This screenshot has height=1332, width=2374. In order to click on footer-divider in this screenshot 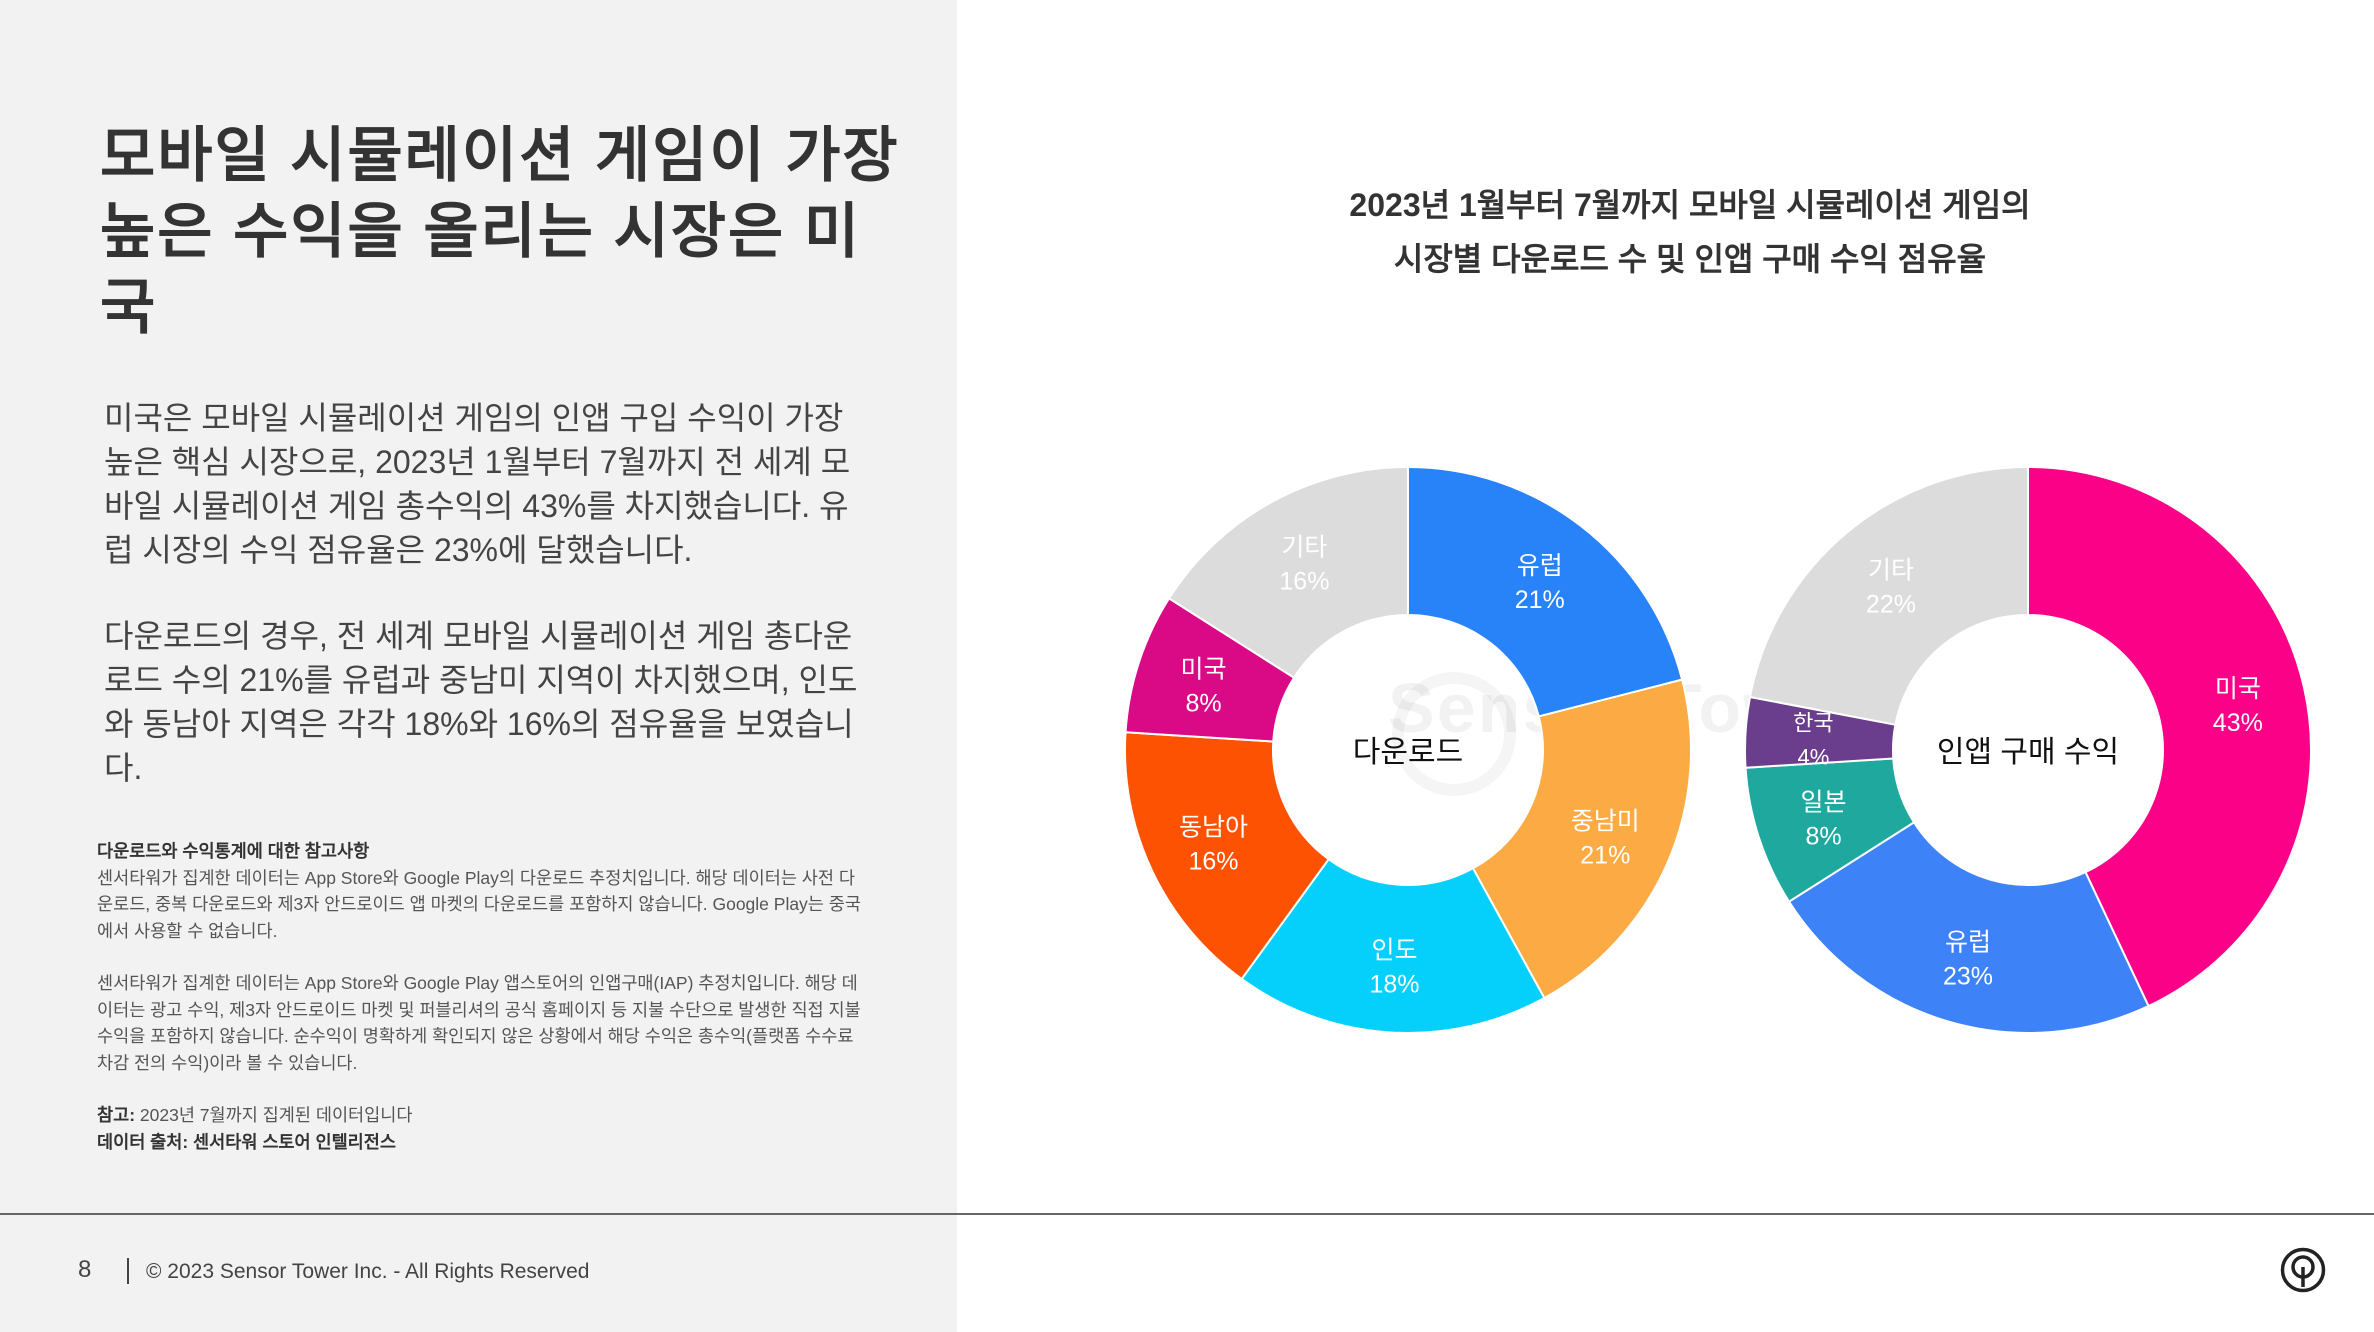, I will do `click(1187, 1214)`.